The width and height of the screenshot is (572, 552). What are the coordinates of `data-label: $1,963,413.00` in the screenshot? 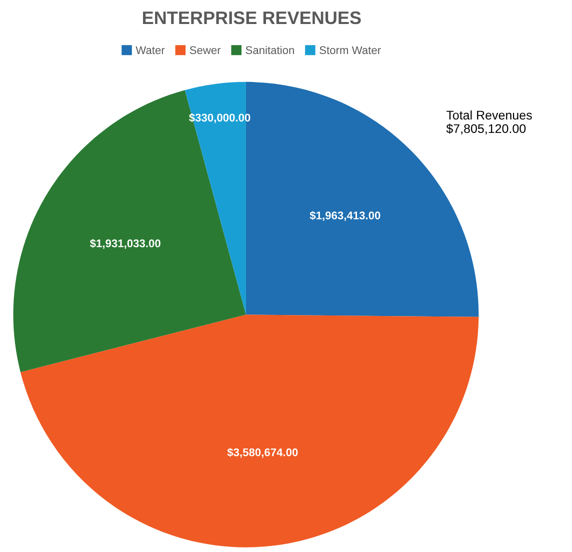 It's located at (345, 216).